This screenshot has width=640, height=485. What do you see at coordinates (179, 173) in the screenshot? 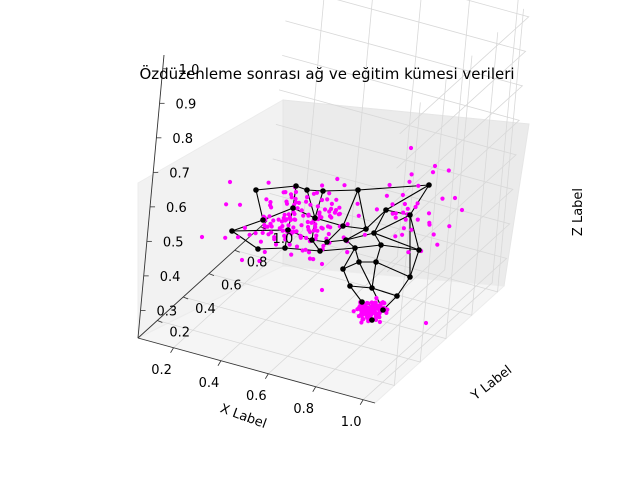
I see `z-tick-label: 0.7` at bounding box center [179, 173].